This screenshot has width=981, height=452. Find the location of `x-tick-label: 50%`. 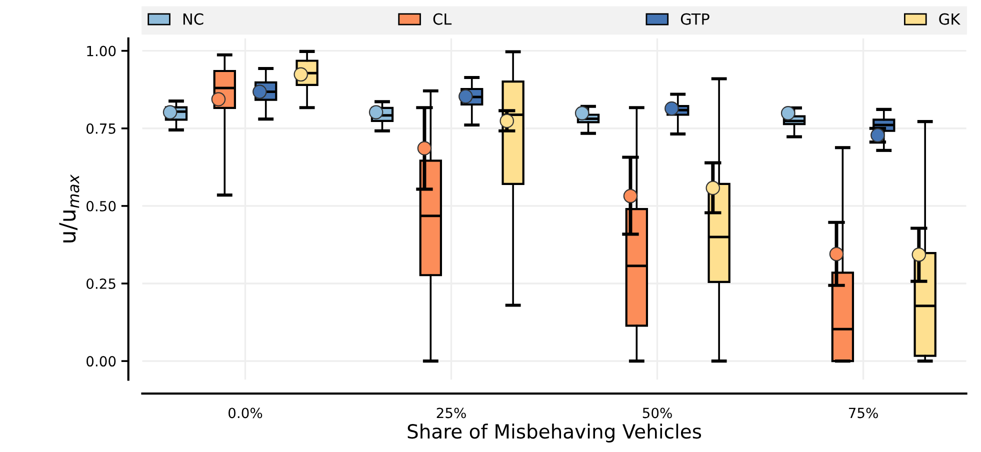

x-tick-label: 50% is located at coordinates (657, 413).